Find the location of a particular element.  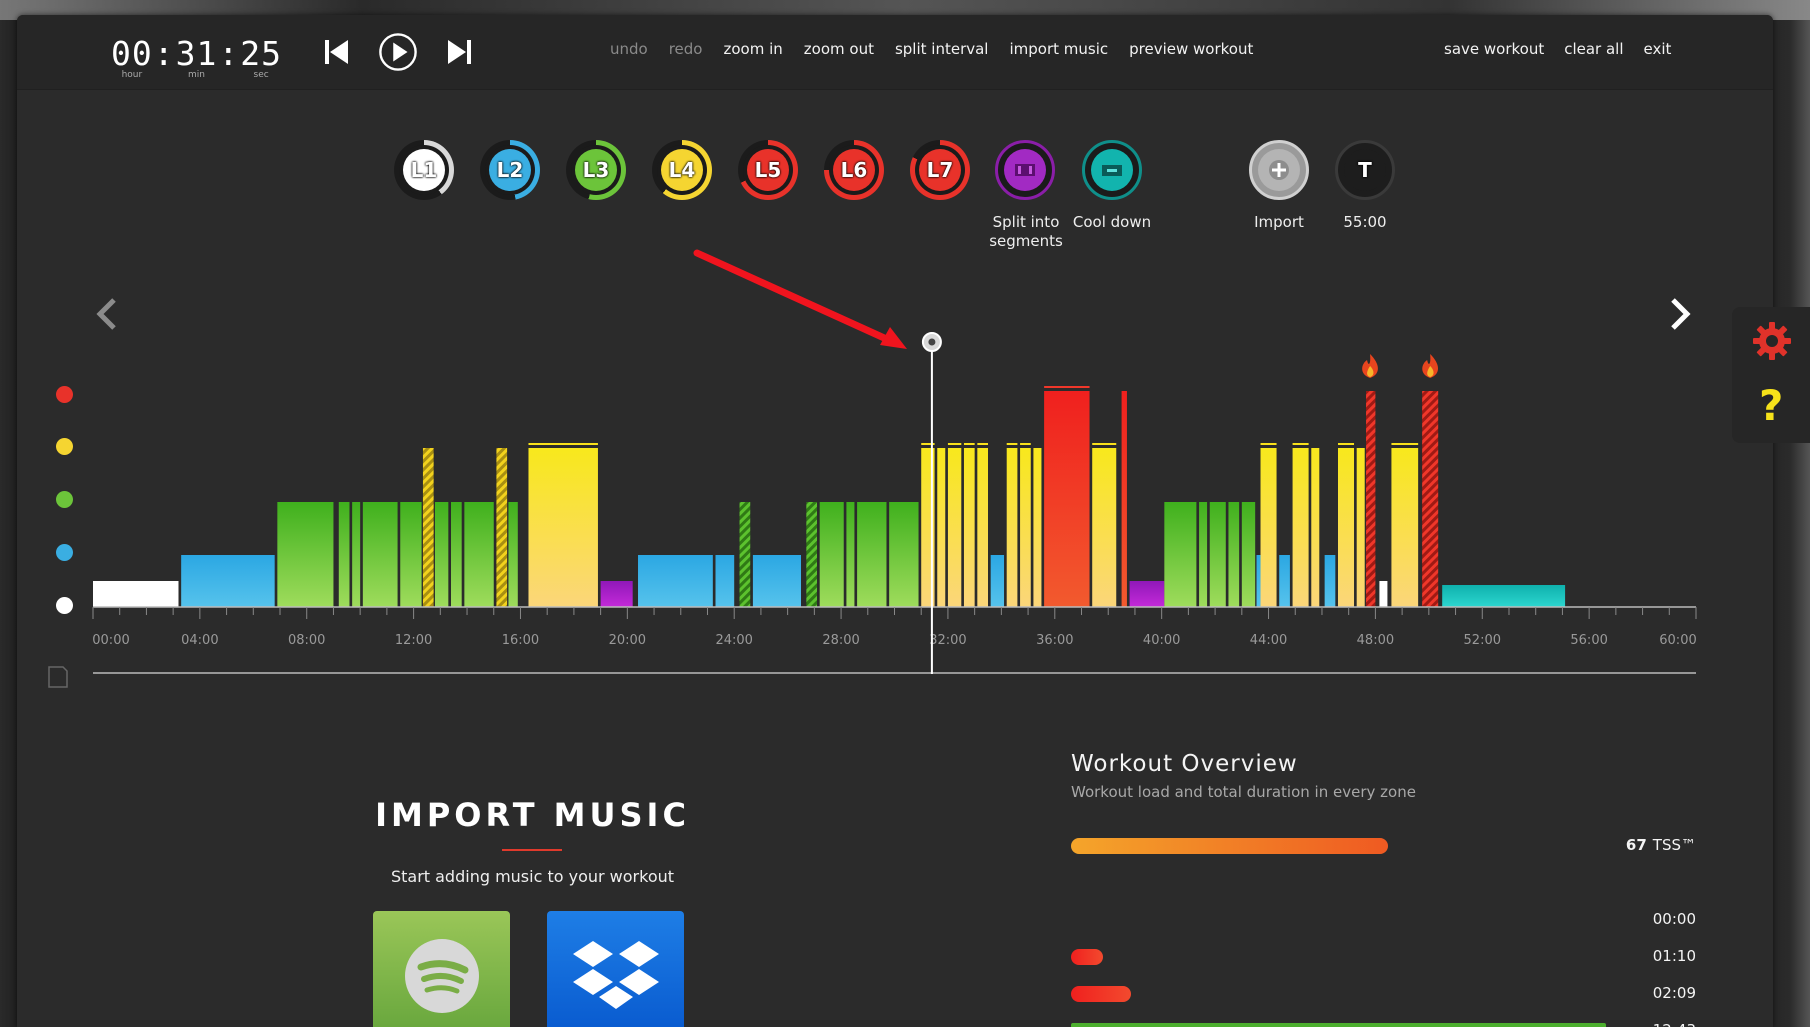

settings-button is located at coordinates (1772, 343).